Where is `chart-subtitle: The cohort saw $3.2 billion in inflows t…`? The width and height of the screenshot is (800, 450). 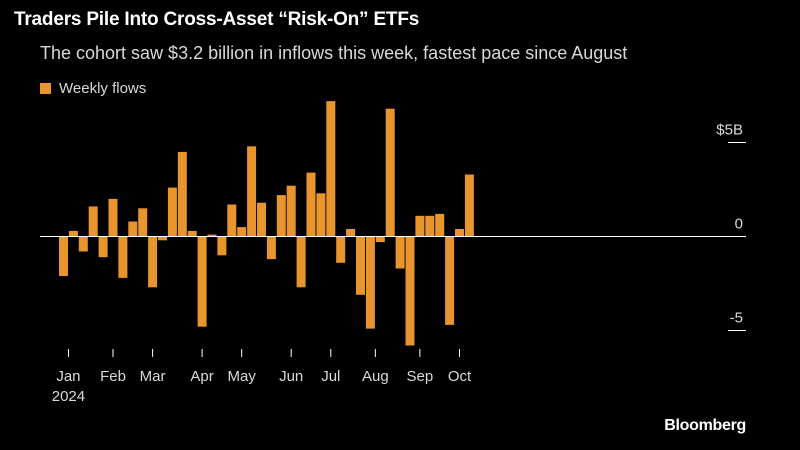 chart-subtitle: The cohort saw $3.2 billion in inflows t… is located at coordinates (334, 53).